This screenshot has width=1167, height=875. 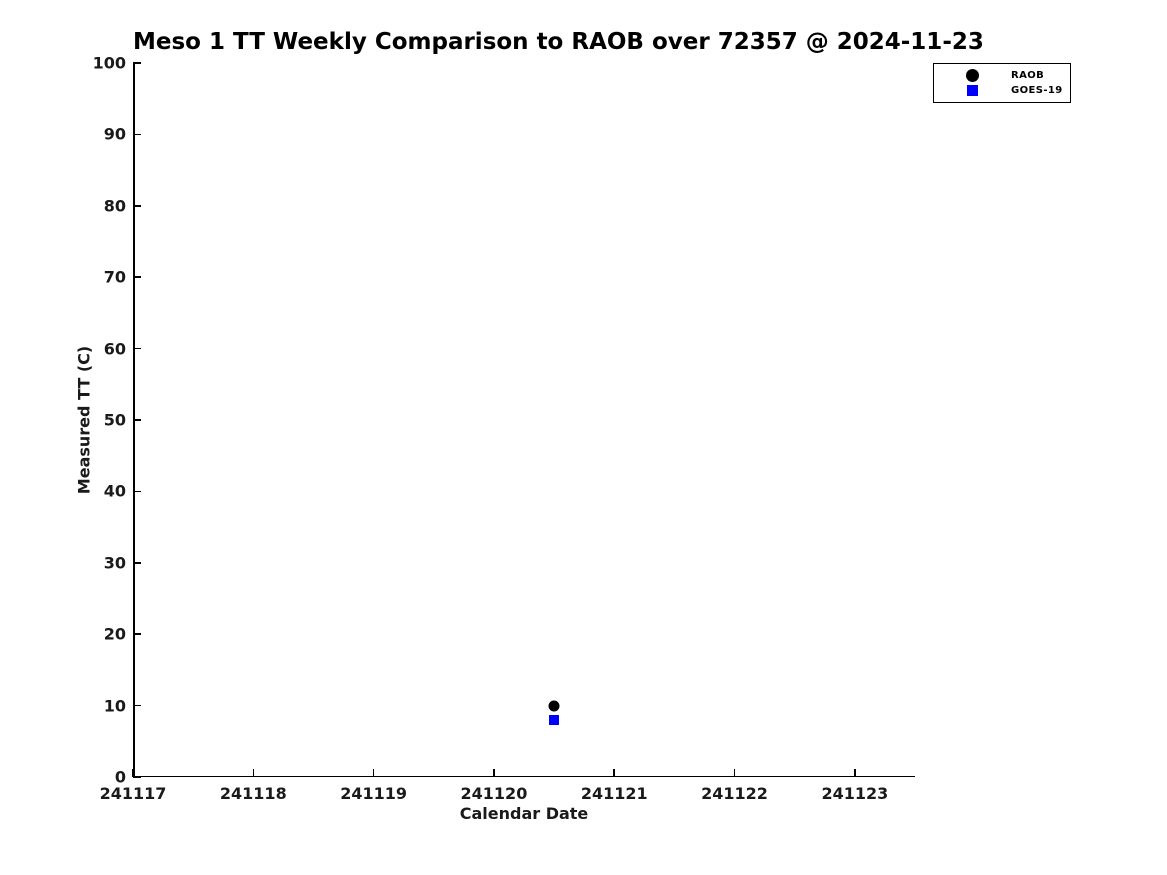 I want to click on y-axis-label: Measured TT (C), so click(x=84, y=420).